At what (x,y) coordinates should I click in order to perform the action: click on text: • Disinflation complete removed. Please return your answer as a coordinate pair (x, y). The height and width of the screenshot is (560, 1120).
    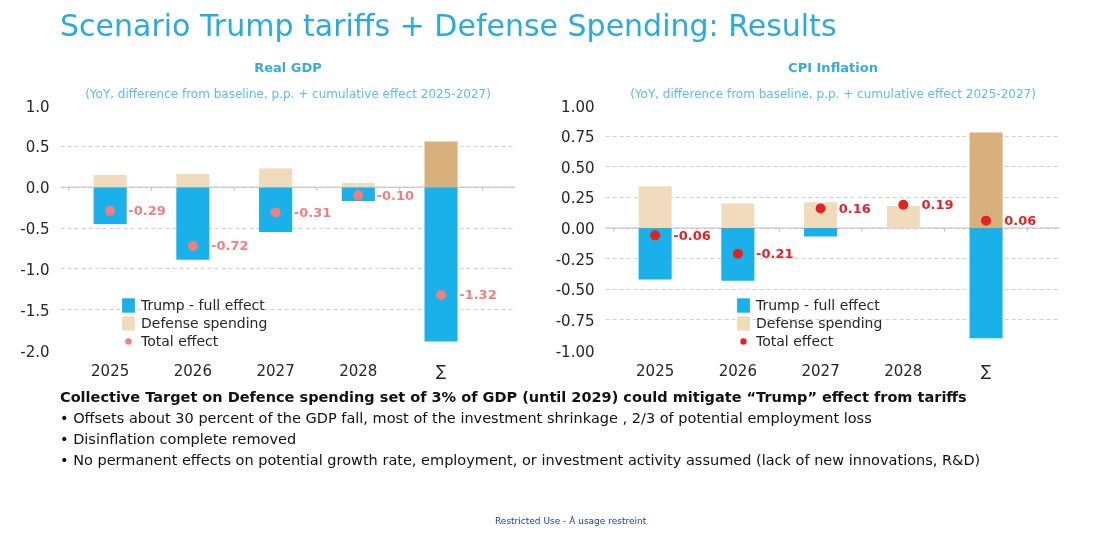
    Looking at the image, I should click on (179, 439).